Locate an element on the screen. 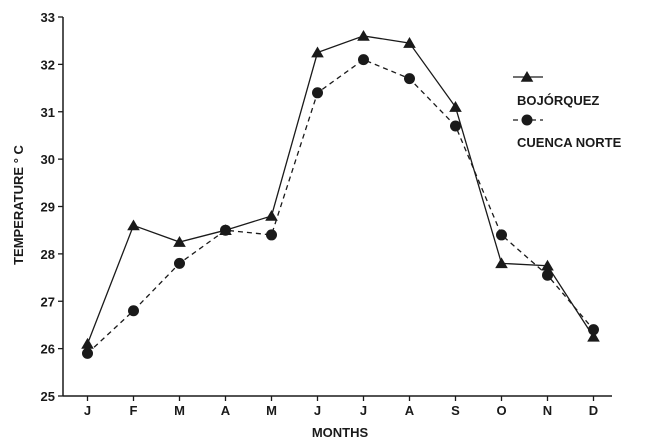  y-tick-label: 33 is located at coordinates (48, 17).